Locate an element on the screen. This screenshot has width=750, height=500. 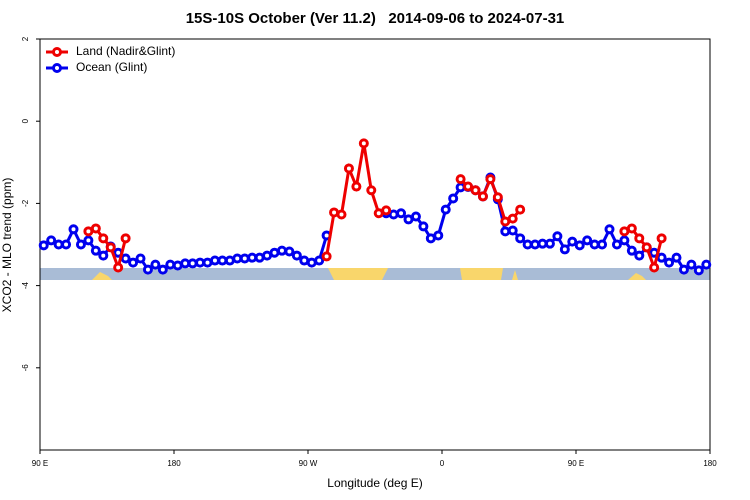
surface-strip is located at coordinates (375, 274).